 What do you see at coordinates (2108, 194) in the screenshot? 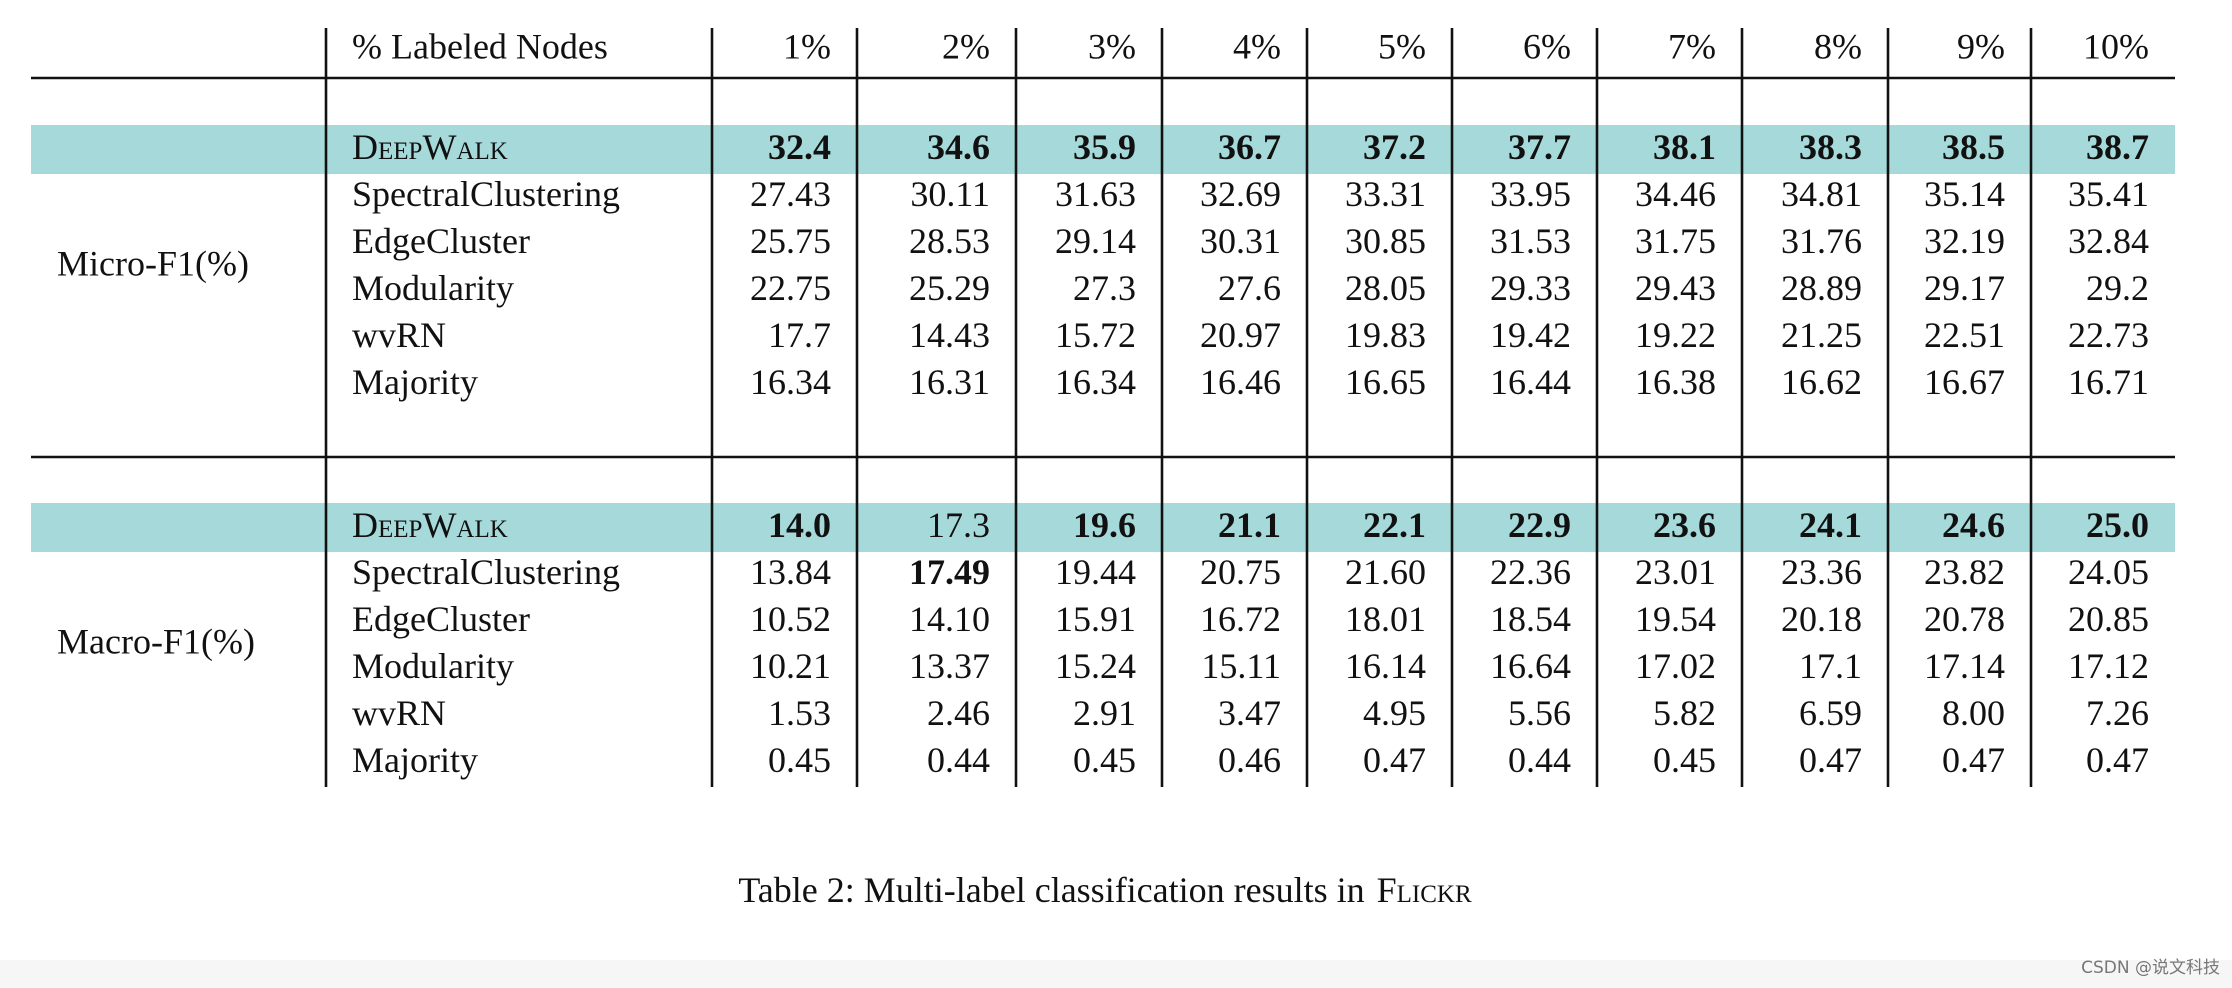
I see `table-cell: 35.41` at bounding box center [2108, 194].